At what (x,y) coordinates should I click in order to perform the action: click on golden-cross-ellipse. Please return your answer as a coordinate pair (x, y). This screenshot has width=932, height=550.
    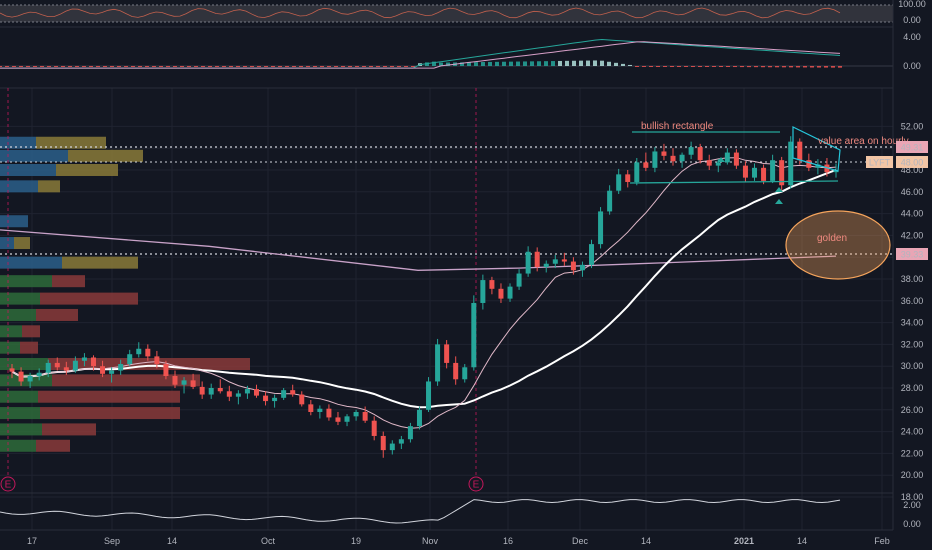
    Looking at the image, I should click on (838, 245).